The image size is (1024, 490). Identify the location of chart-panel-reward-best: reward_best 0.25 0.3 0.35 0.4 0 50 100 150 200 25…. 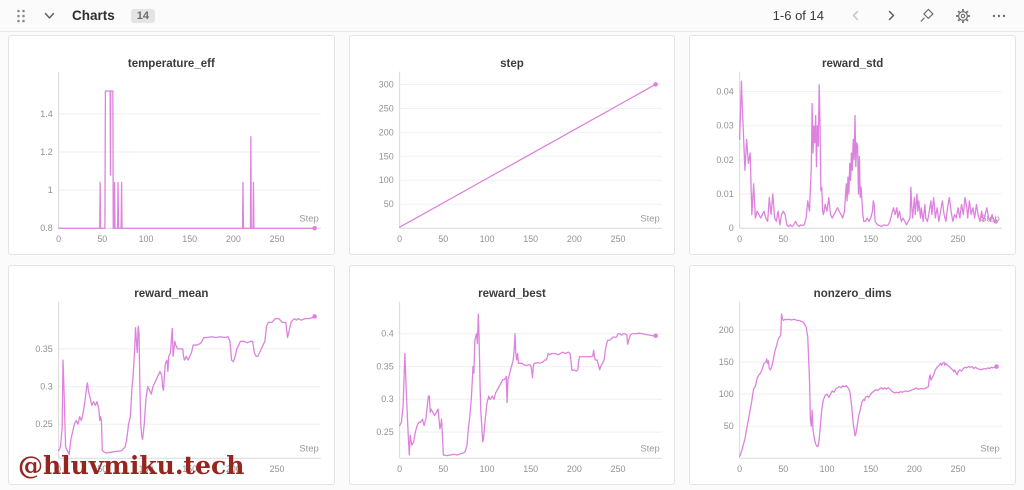
(512, 375).